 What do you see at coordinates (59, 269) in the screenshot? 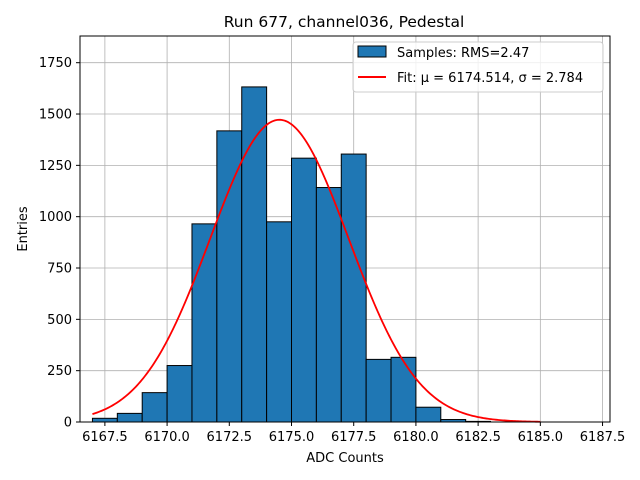
I see `y-tick-label: 750` at bounding box center [59, 269].